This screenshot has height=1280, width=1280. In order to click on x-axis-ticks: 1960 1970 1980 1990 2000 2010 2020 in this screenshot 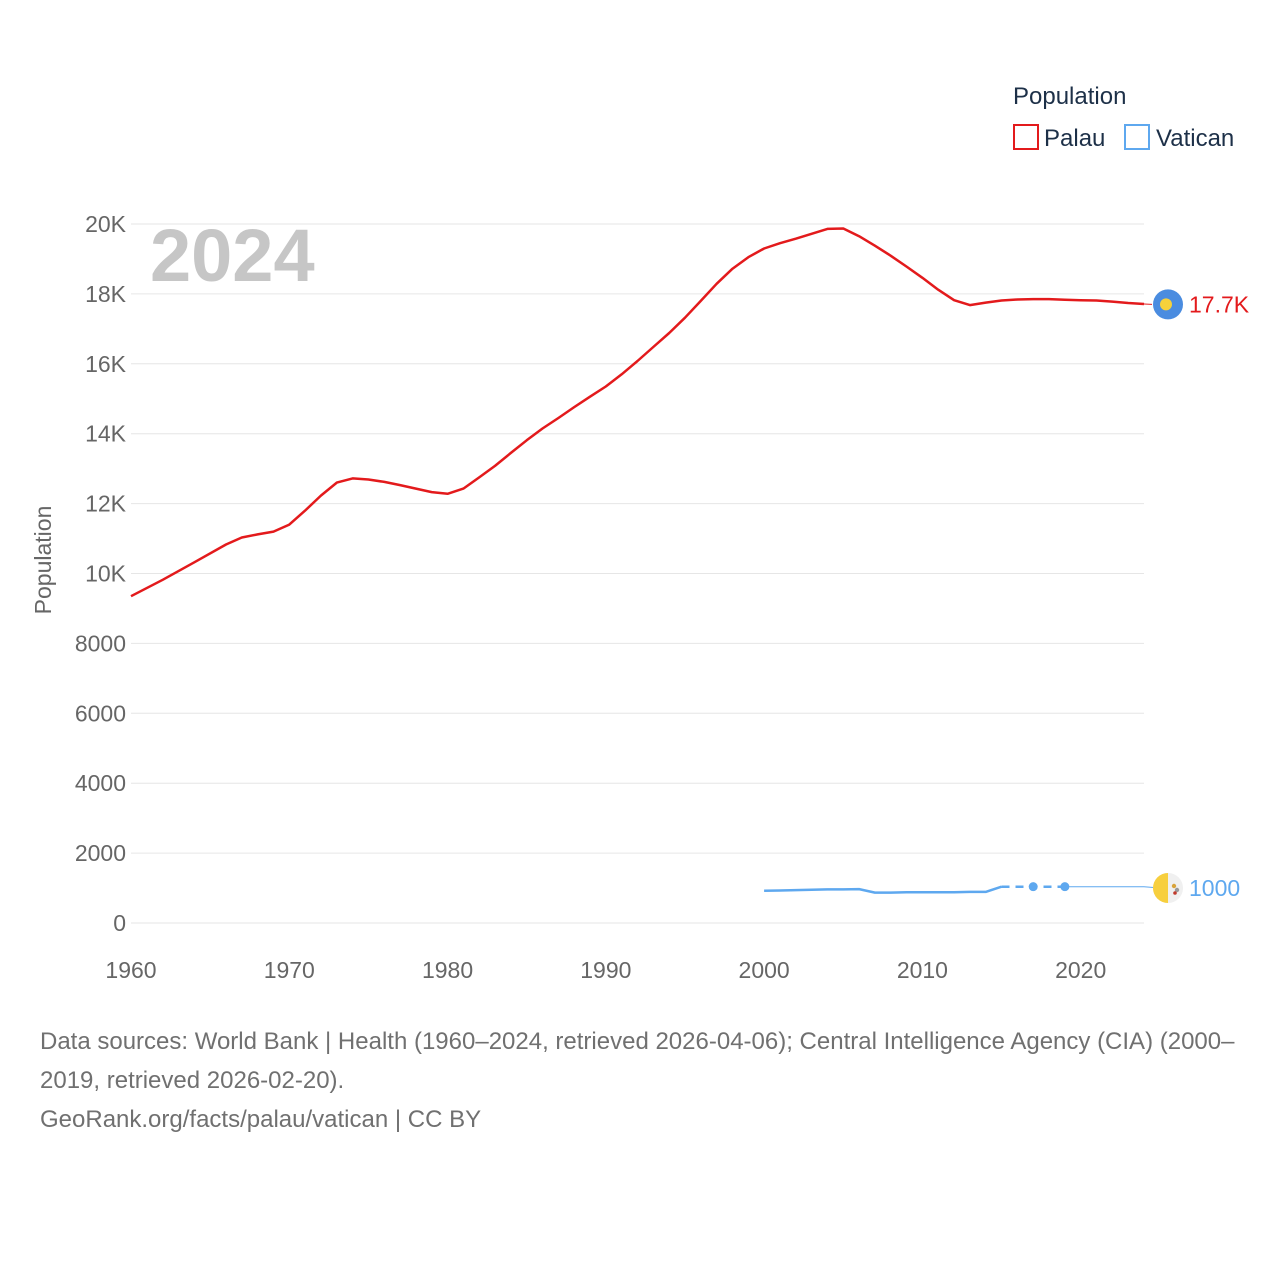, I will do `click(605, 970)`.